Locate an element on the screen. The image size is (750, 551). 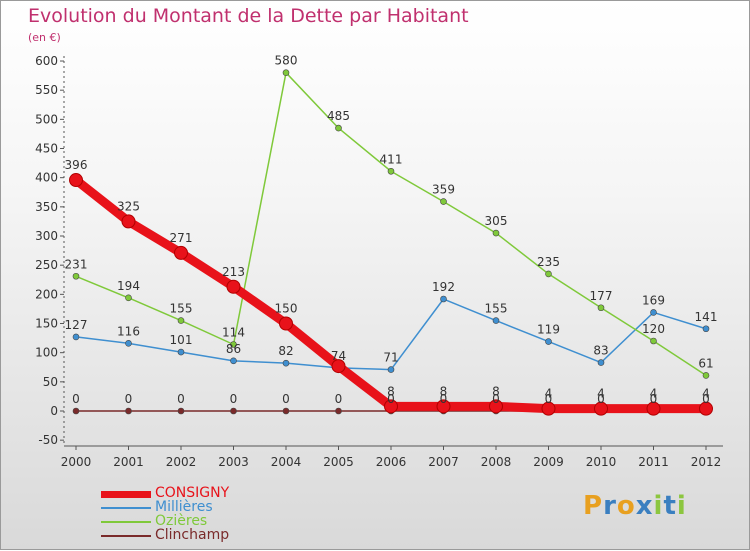
x-tick-label: 2011 is located at coordinates (653, 462).